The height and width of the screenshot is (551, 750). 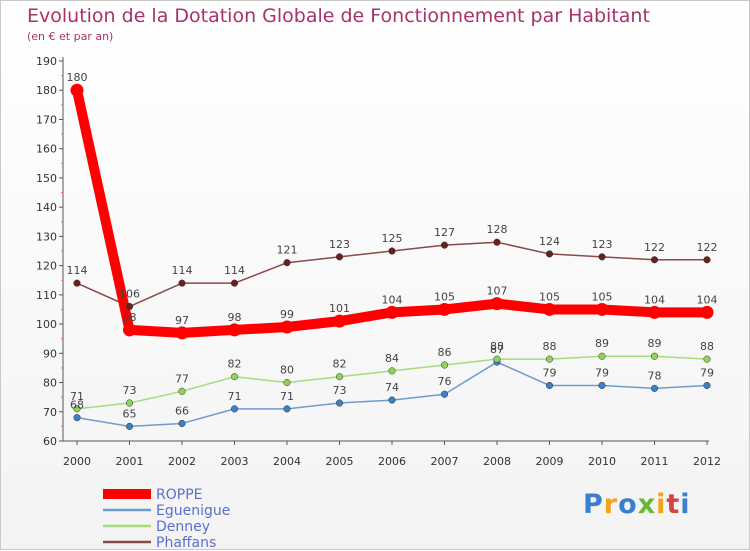 What do you see at coordinates (235, 461) in the screenshot?
I see `x-tick-label: 2003` at bounding box center [235, 461].